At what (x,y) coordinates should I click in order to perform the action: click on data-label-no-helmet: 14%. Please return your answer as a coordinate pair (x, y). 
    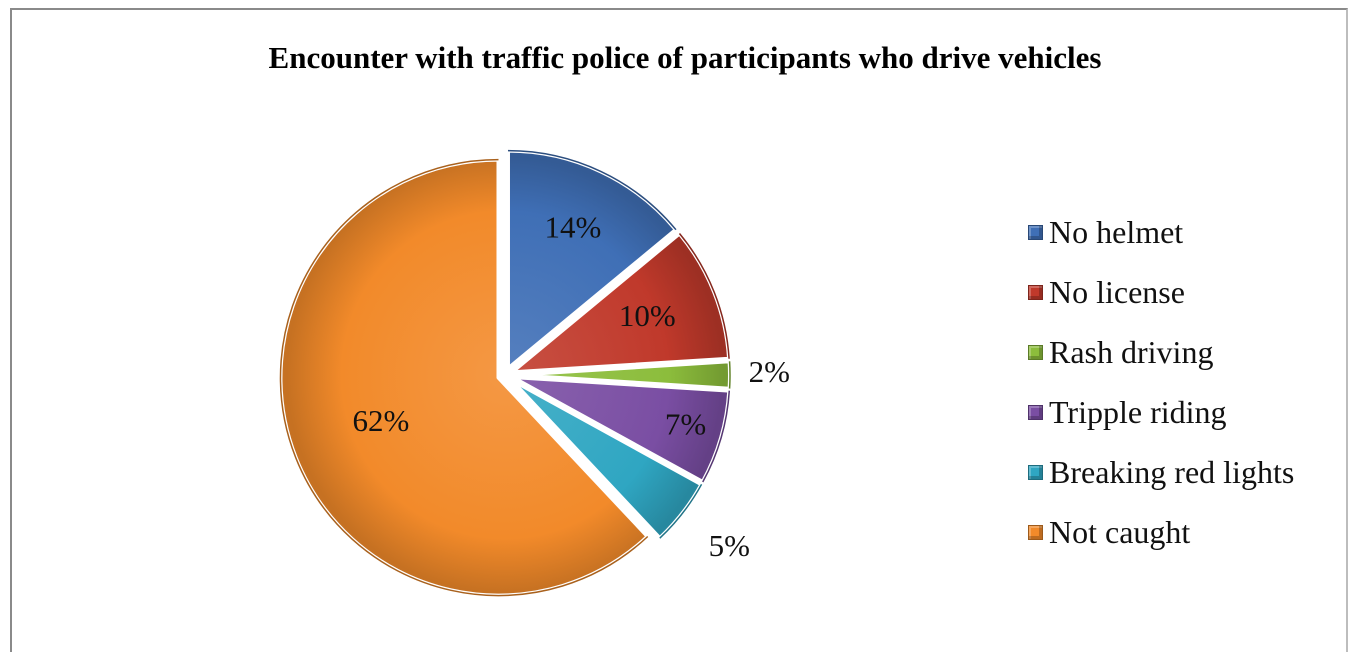
    Looking at the image, I should click on (573, 227).